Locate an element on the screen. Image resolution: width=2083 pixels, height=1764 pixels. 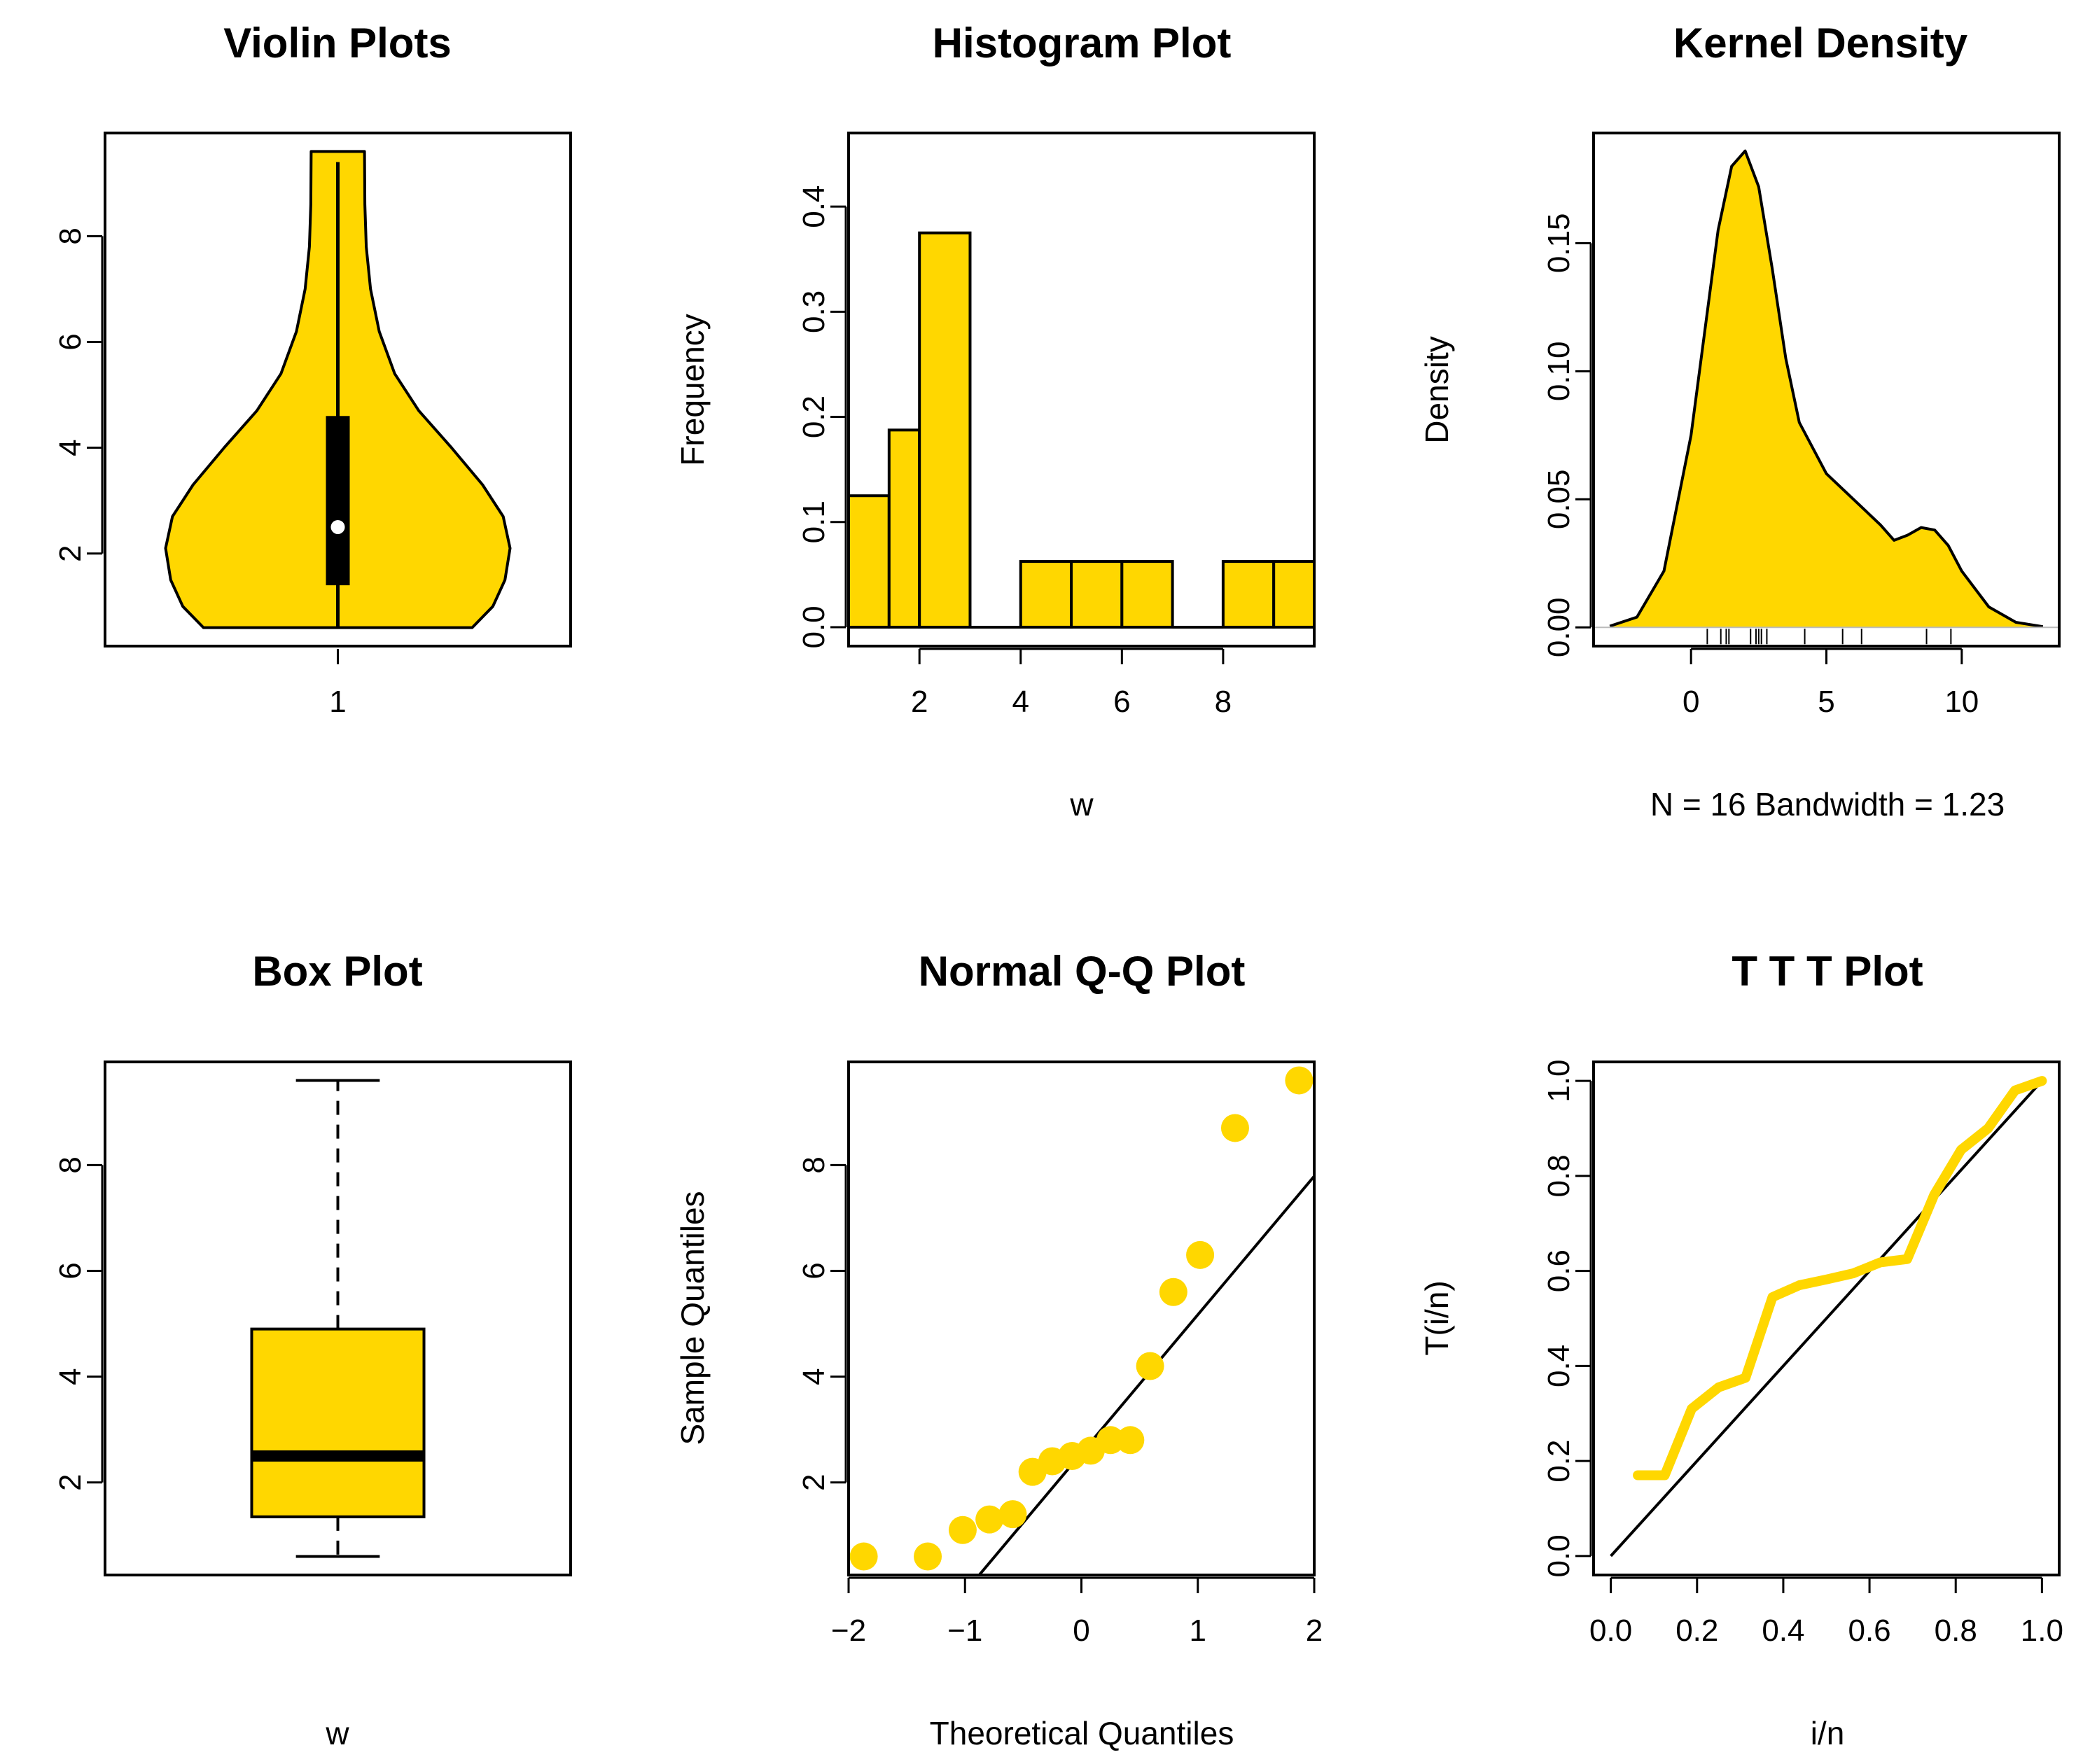
kde-x-axis: 0 5 10 is located at coordinates (1831, 683).